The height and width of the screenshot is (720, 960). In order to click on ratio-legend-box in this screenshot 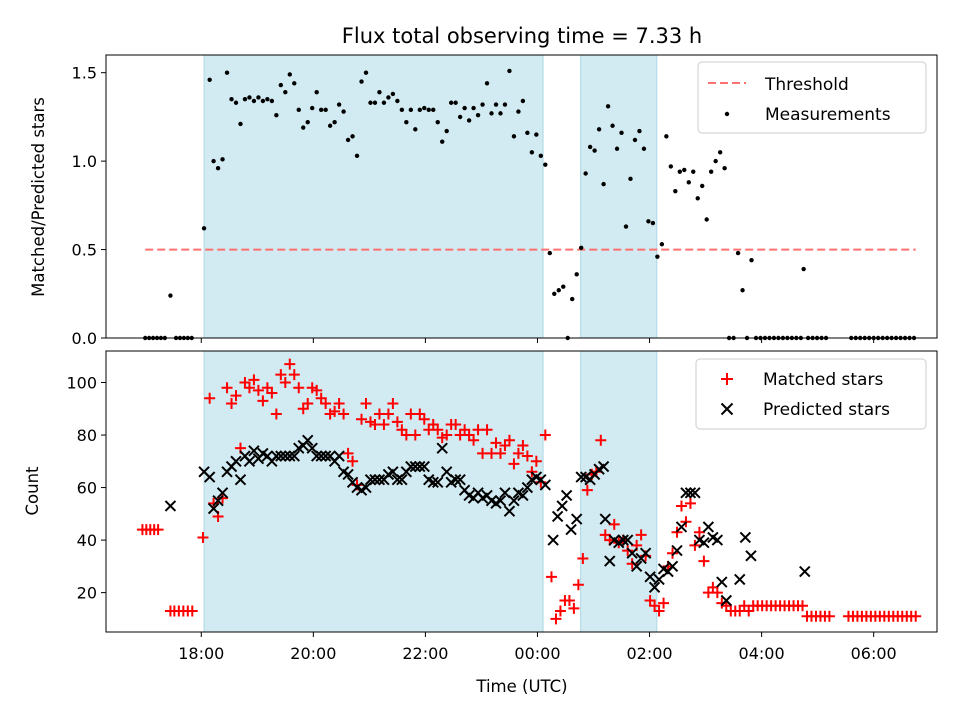, I will do `click(812, 97)`.